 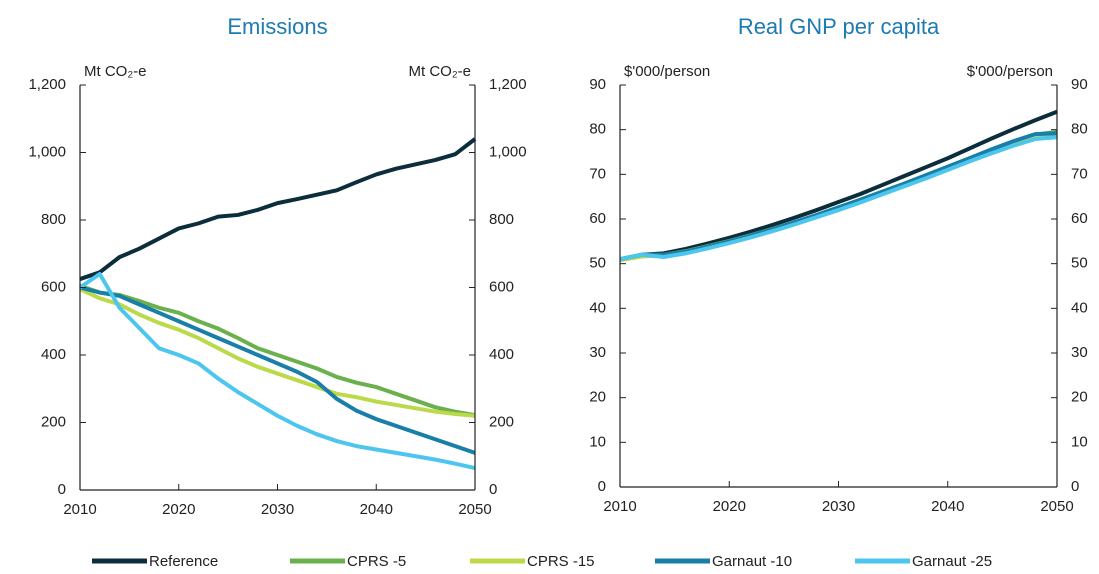 What do you see at coordinates (839, 26) in the screenshot?
I see `chart-title: Real GNP per capita` at bounding box center [839, 26].